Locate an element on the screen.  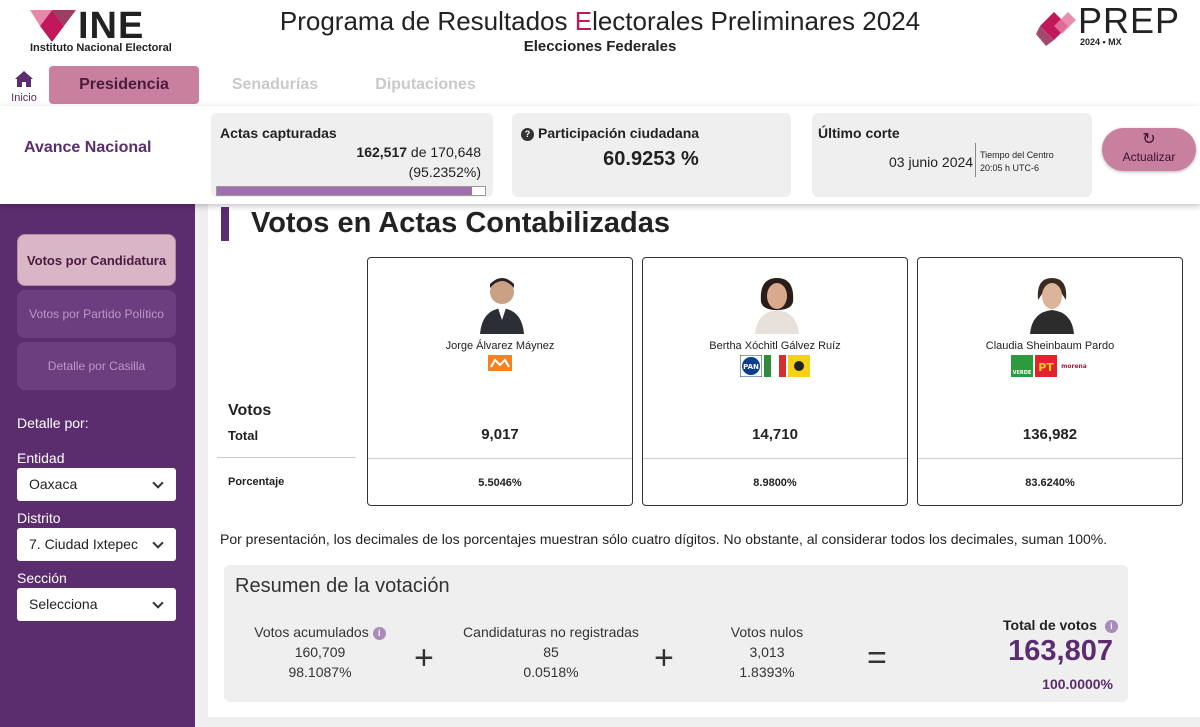
seccion-select: Selecciona is located at coordinates (96, 604).